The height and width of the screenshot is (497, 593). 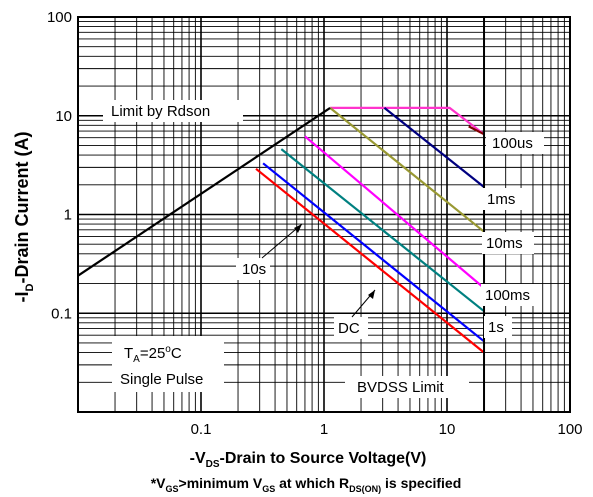 What do you see at coordinates (507, 295) in the screenshot?
I see `label-100ms: 100ms` at bounding box center [507, 295].